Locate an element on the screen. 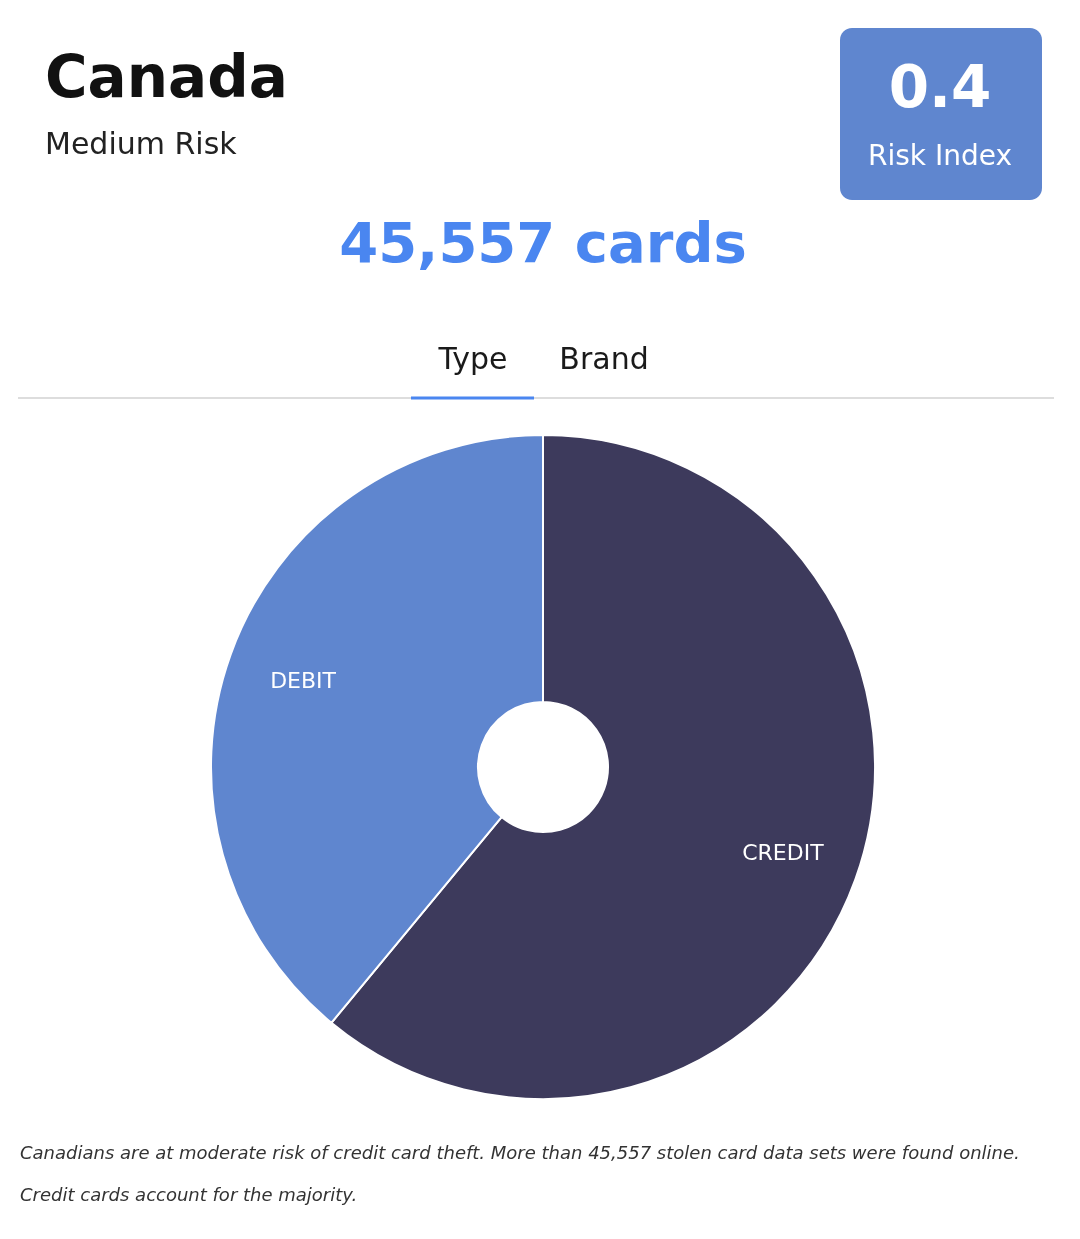 This screenshot has height=1239, width=1080. slice-label: DEBIT is located at coordinates (303, 680).